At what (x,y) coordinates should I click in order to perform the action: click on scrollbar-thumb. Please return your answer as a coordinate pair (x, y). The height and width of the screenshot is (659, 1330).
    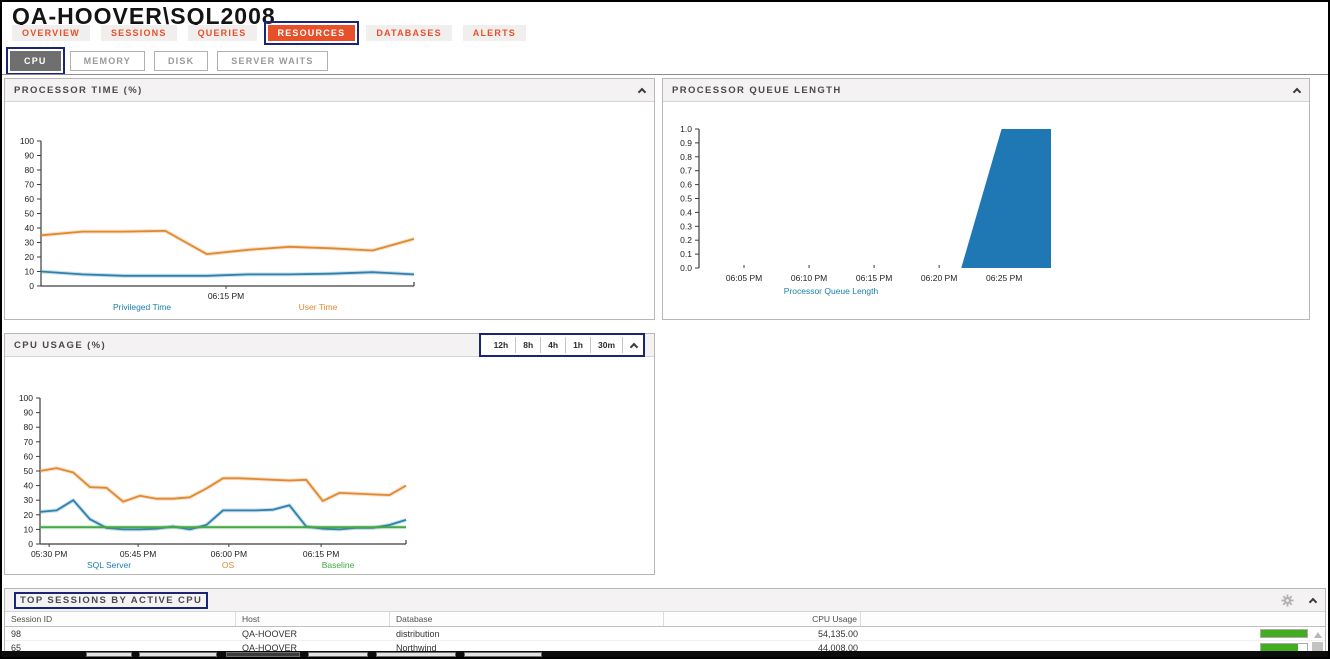
    Looking at the image, I should click on (1317, 648).